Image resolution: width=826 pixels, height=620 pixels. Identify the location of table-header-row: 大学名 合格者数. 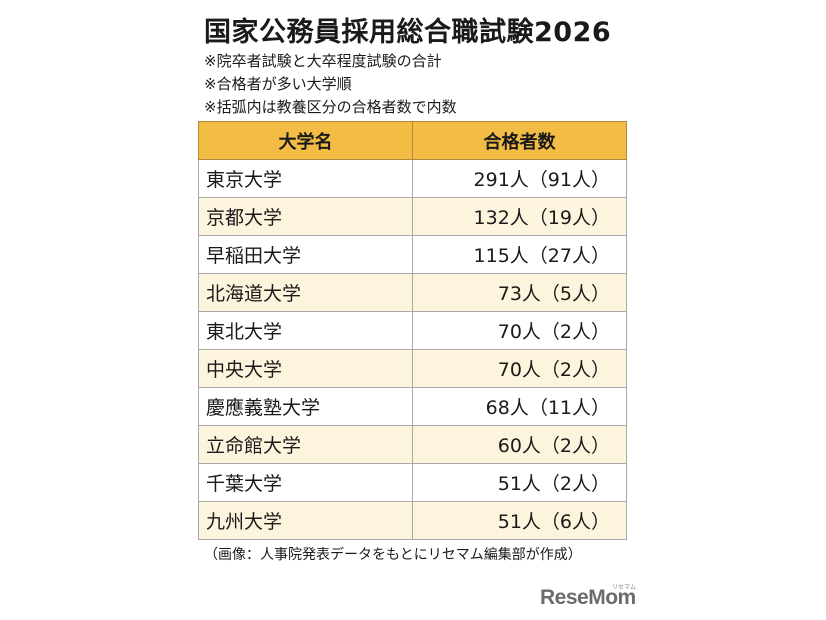
(412, 140).